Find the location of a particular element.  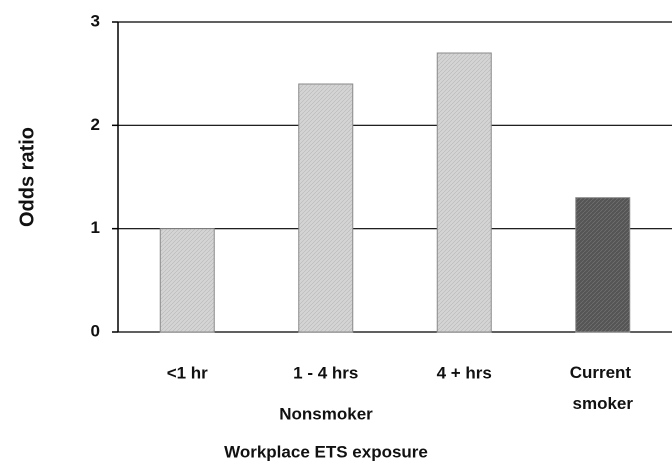

x-tick-label: 4 + hrs is located at coordinates (464, 372).